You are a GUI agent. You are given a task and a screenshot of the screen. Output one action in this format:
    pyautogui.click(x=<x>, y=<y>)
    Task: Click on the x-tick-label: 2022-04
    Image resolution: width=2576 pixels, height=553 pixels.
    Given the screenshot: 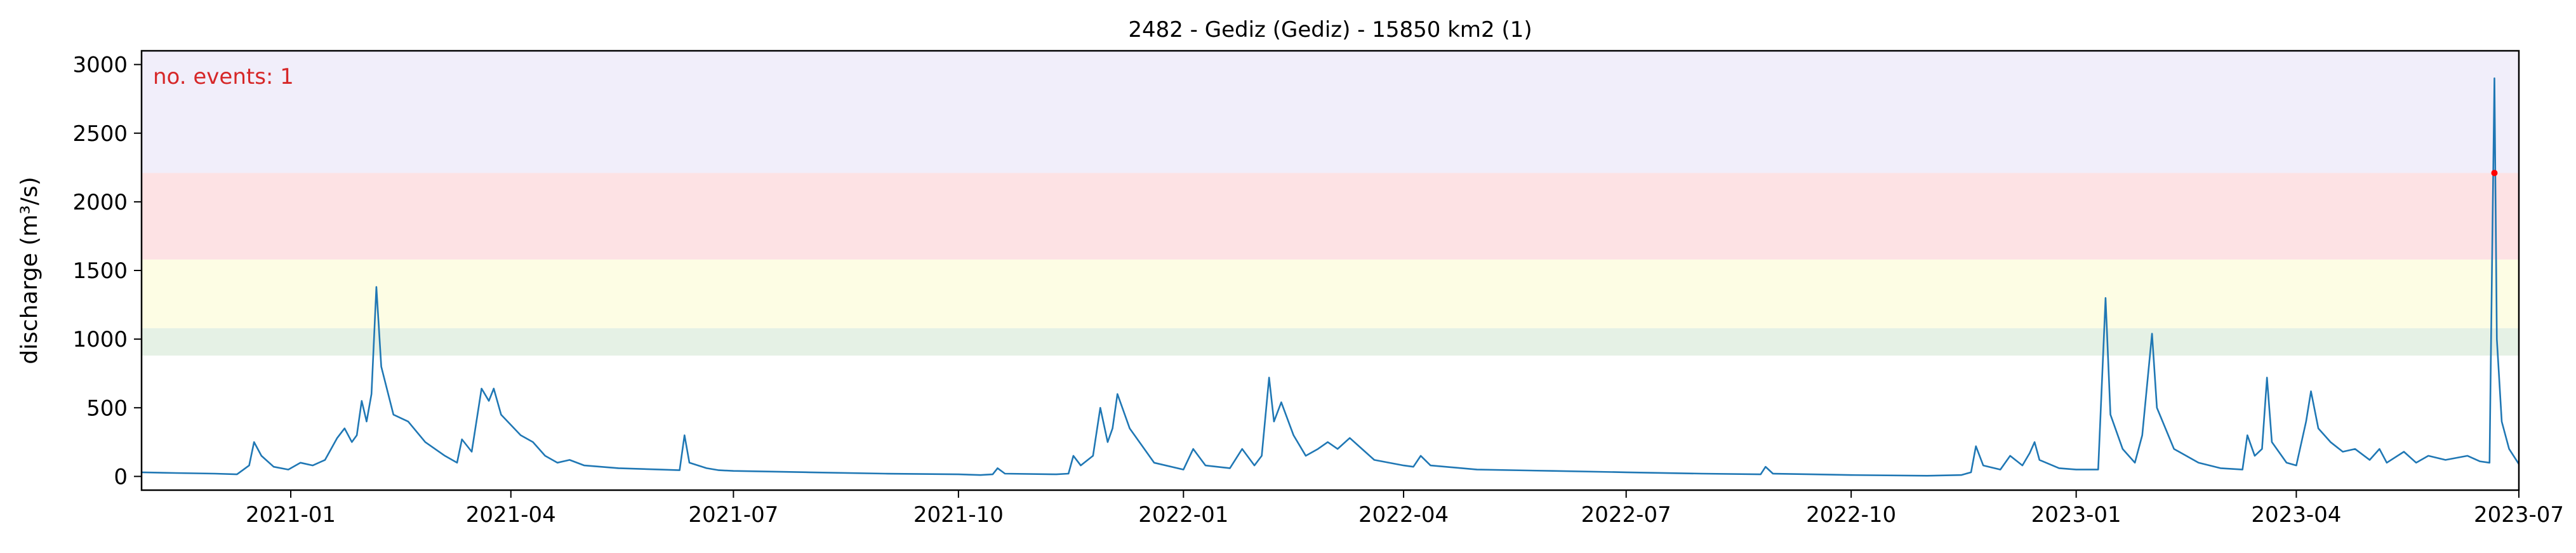 What is the action you would take?
    pyautogui.click(x=1403, y=515)
    